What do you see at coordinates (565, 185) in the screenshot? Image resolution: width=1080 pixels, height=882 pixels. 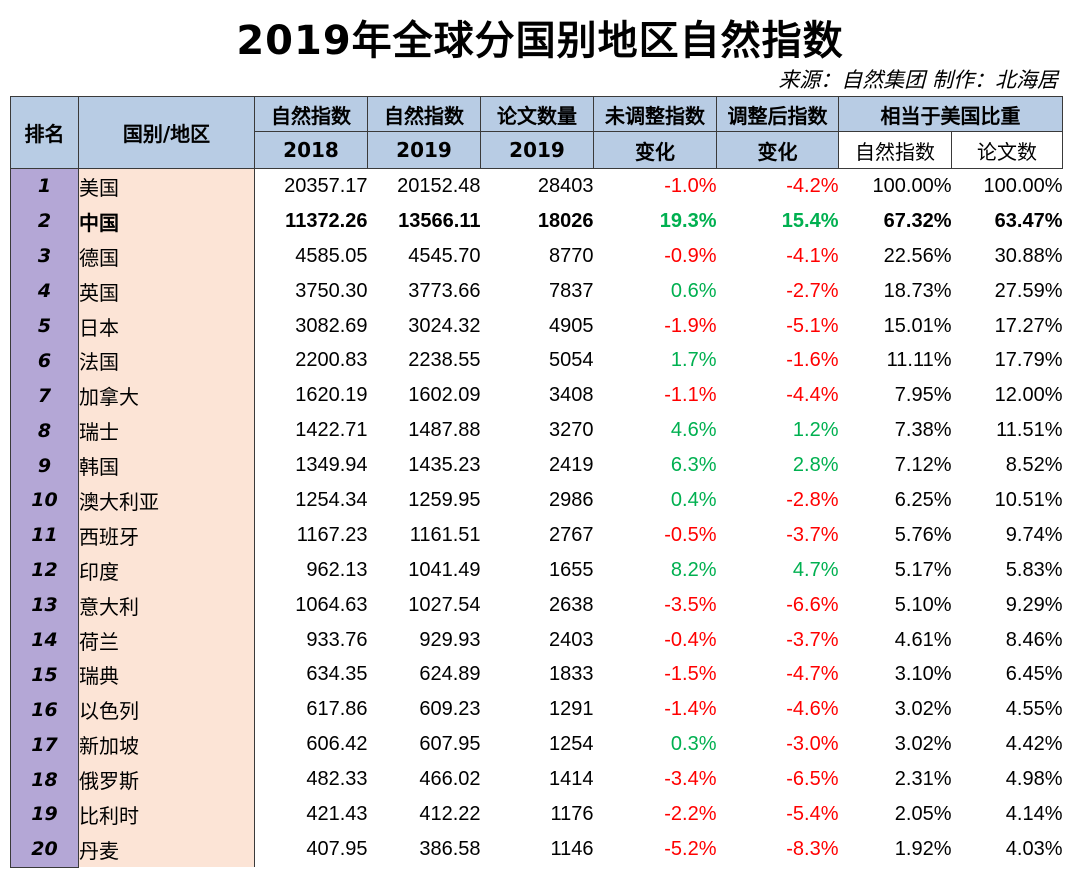 I see `papers-cell: 28403` at bounding box center [565, 185].